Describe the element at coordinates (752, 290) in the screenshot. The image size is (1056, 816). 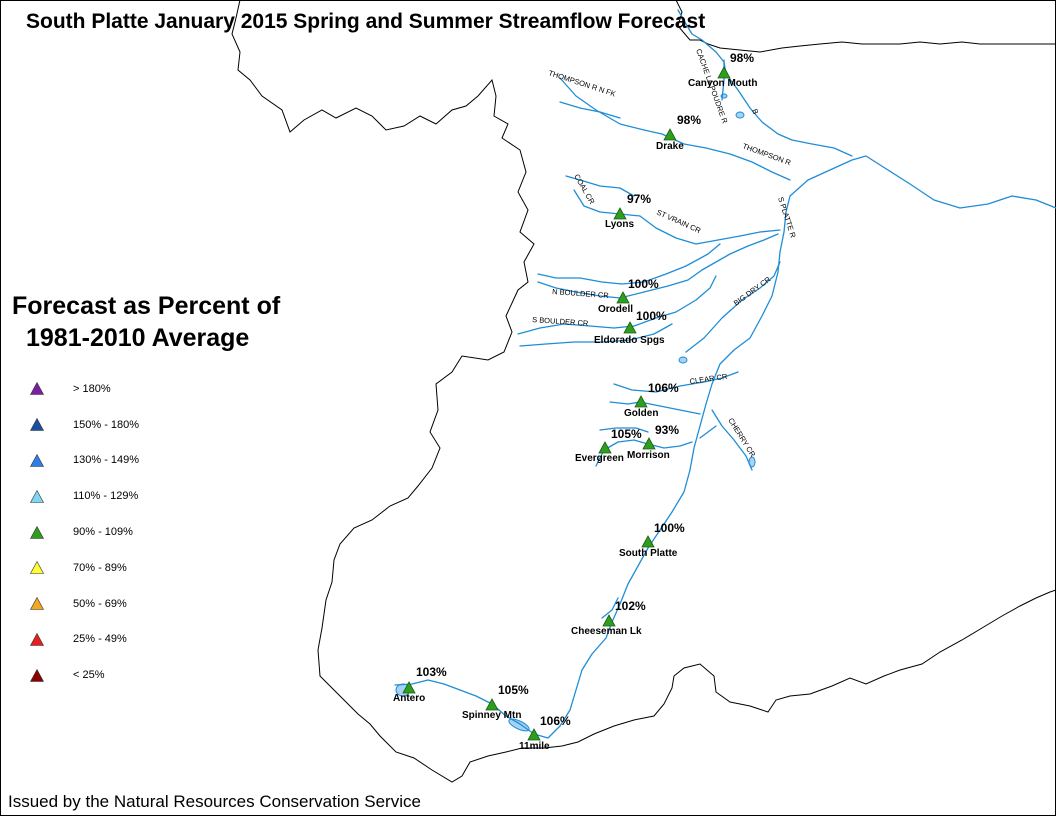
I see `river-label-big-dry: BIG DRY CR` at that location.